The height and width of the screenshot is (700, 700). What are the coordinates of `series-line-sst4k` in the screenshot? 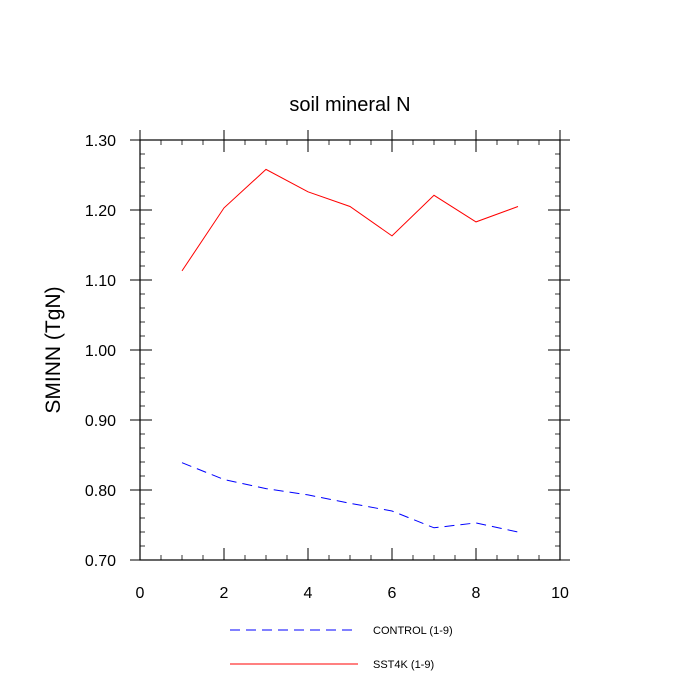 It's located at (350, 220).